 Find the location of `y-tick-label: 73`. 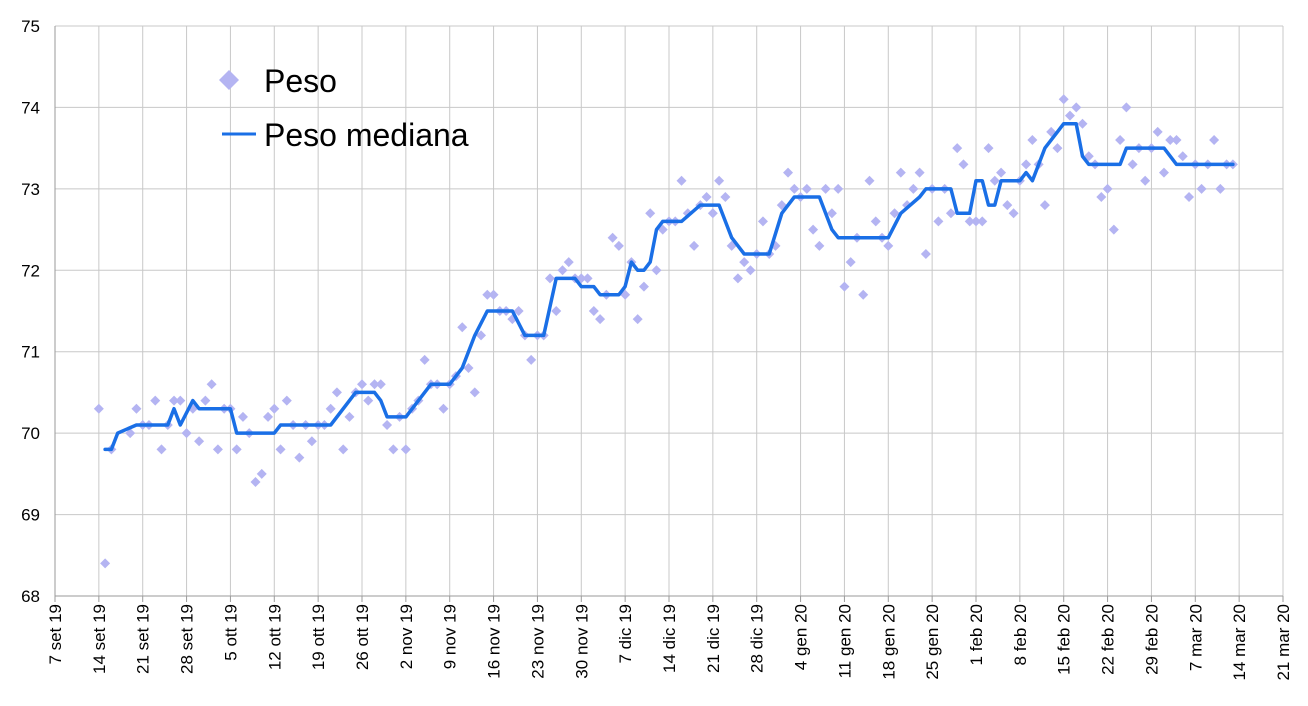

y-tick-label: 73 is located at coordinates (30, 189).